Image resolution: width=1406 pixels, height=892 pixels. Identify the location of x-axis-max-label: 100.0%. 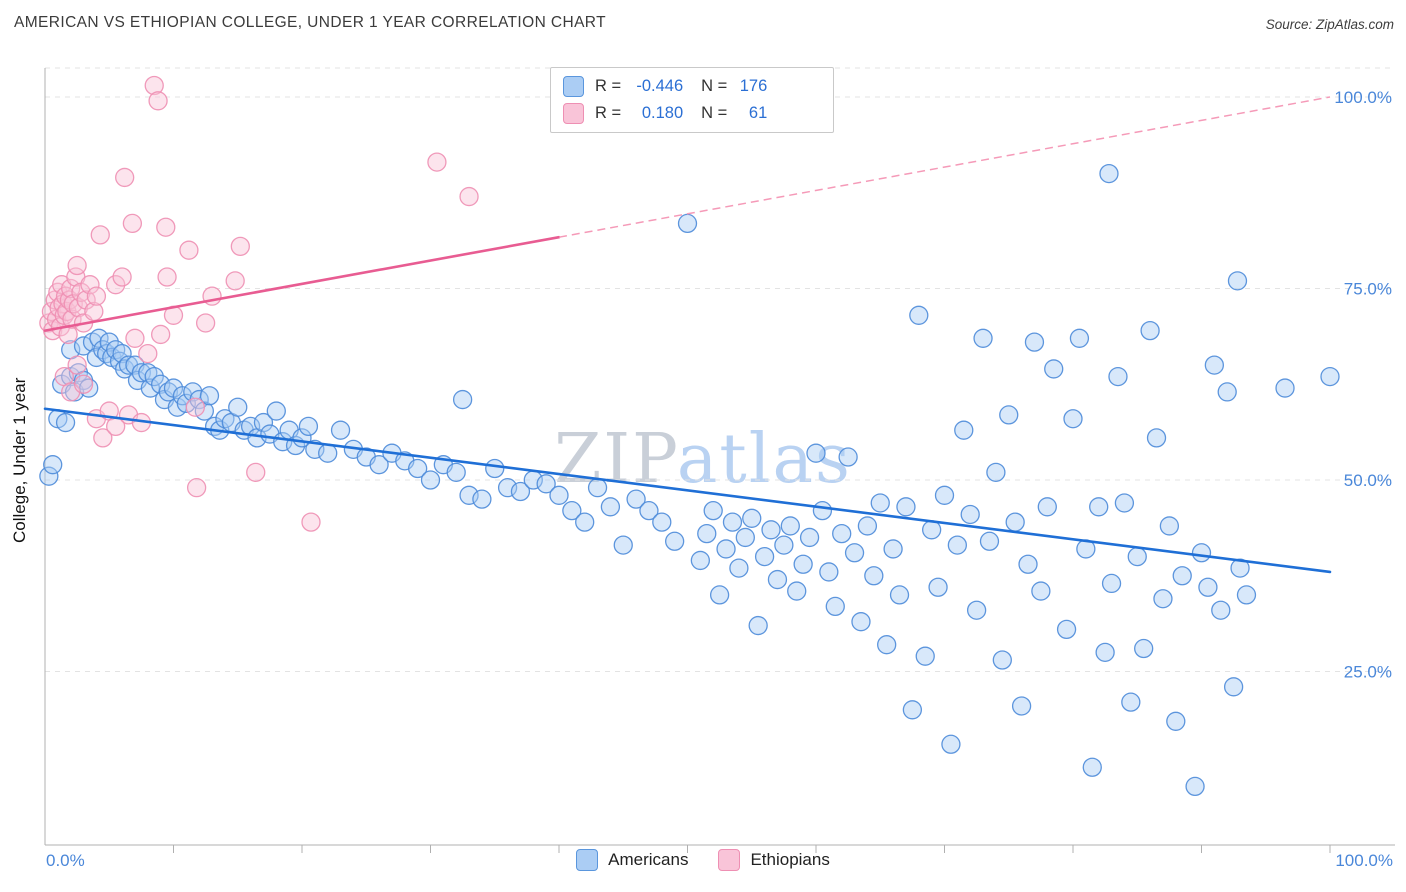
(1364, 860).